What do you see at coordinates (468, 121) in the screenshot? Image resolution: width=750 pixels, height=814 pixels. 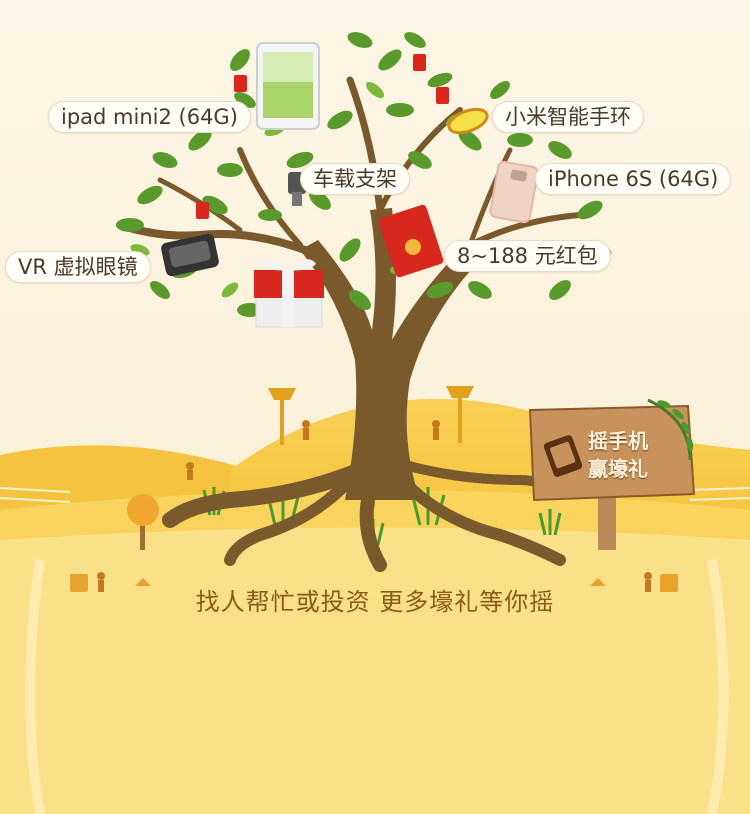 I see `fitness-band-icon` at bounding box center [468, 121].